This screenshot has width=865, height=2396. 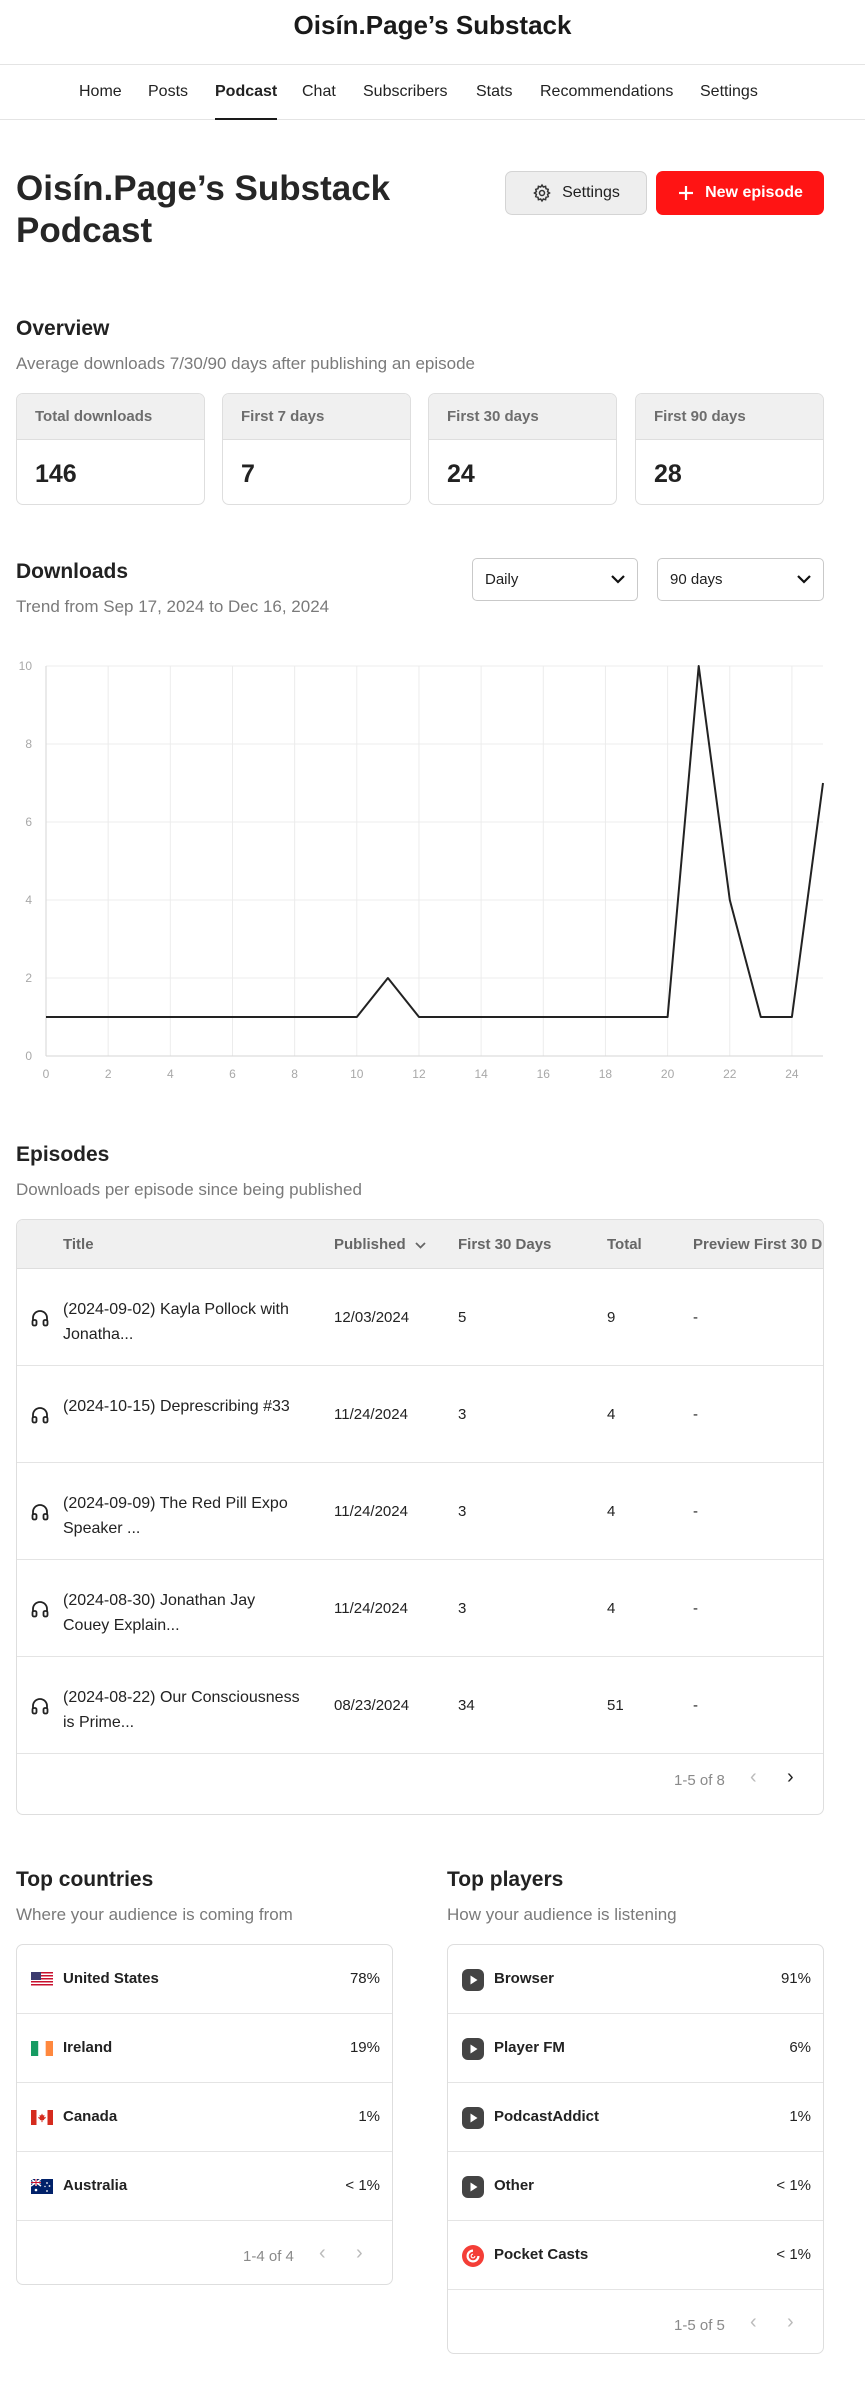 What do you see at coordinates (294, 1074) in the screenshot?
I see `x-tick-label: 8` at bounding box center [294, 1074].